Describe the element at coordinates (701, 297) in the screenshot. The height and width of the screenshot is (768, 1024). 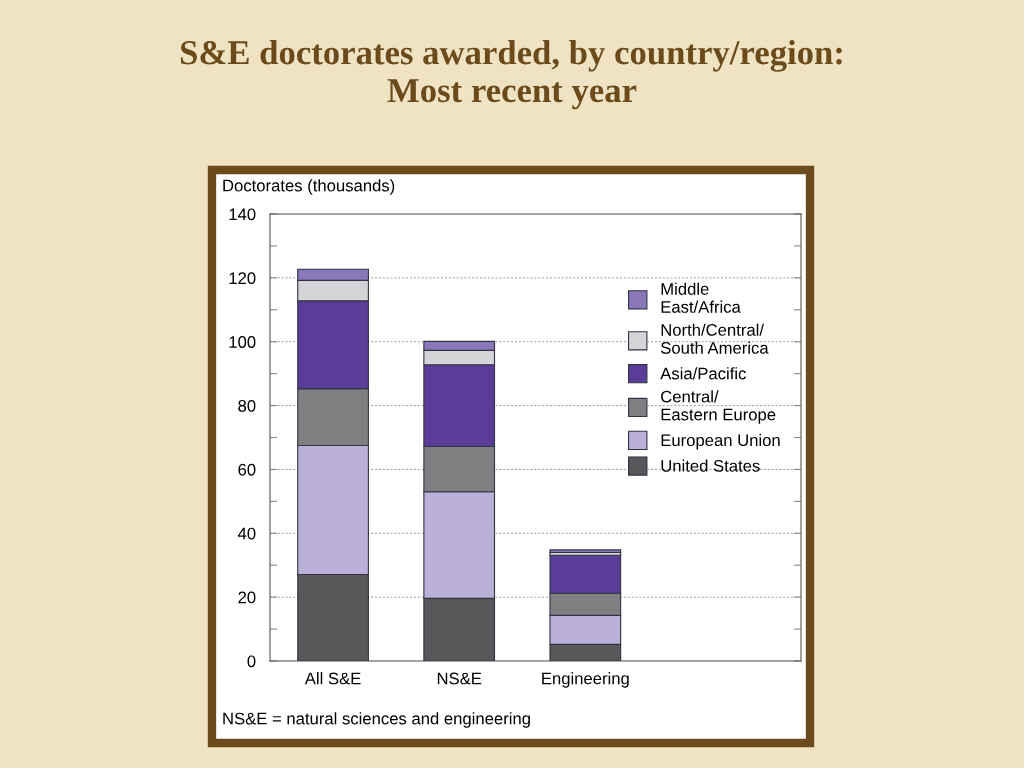
I see `legend-label: Middle East/Africa` at that location.